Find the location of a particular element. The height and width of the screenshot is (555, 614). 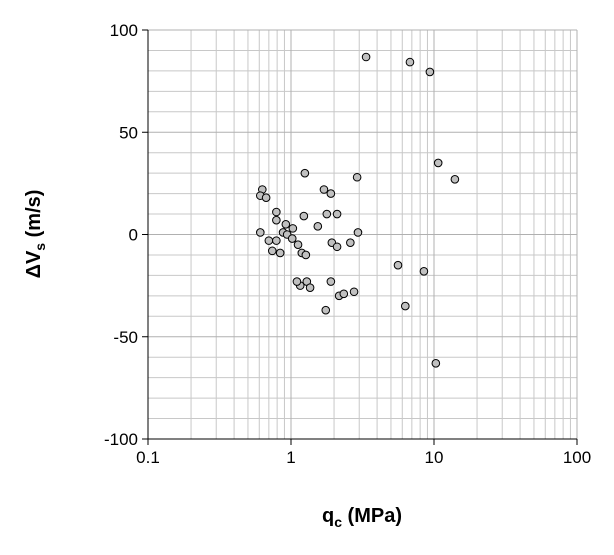

x-title-rest: (MPa) is located at coordinates (372, 516).